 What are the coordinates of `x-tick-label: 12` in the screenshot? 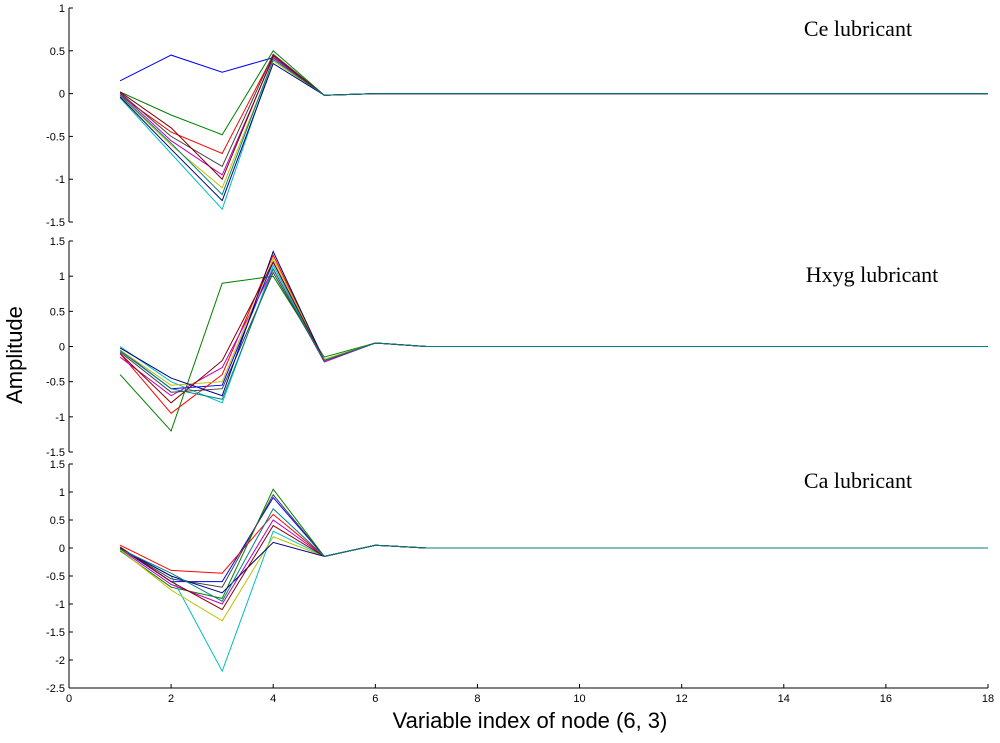 It's located at (682, 699).